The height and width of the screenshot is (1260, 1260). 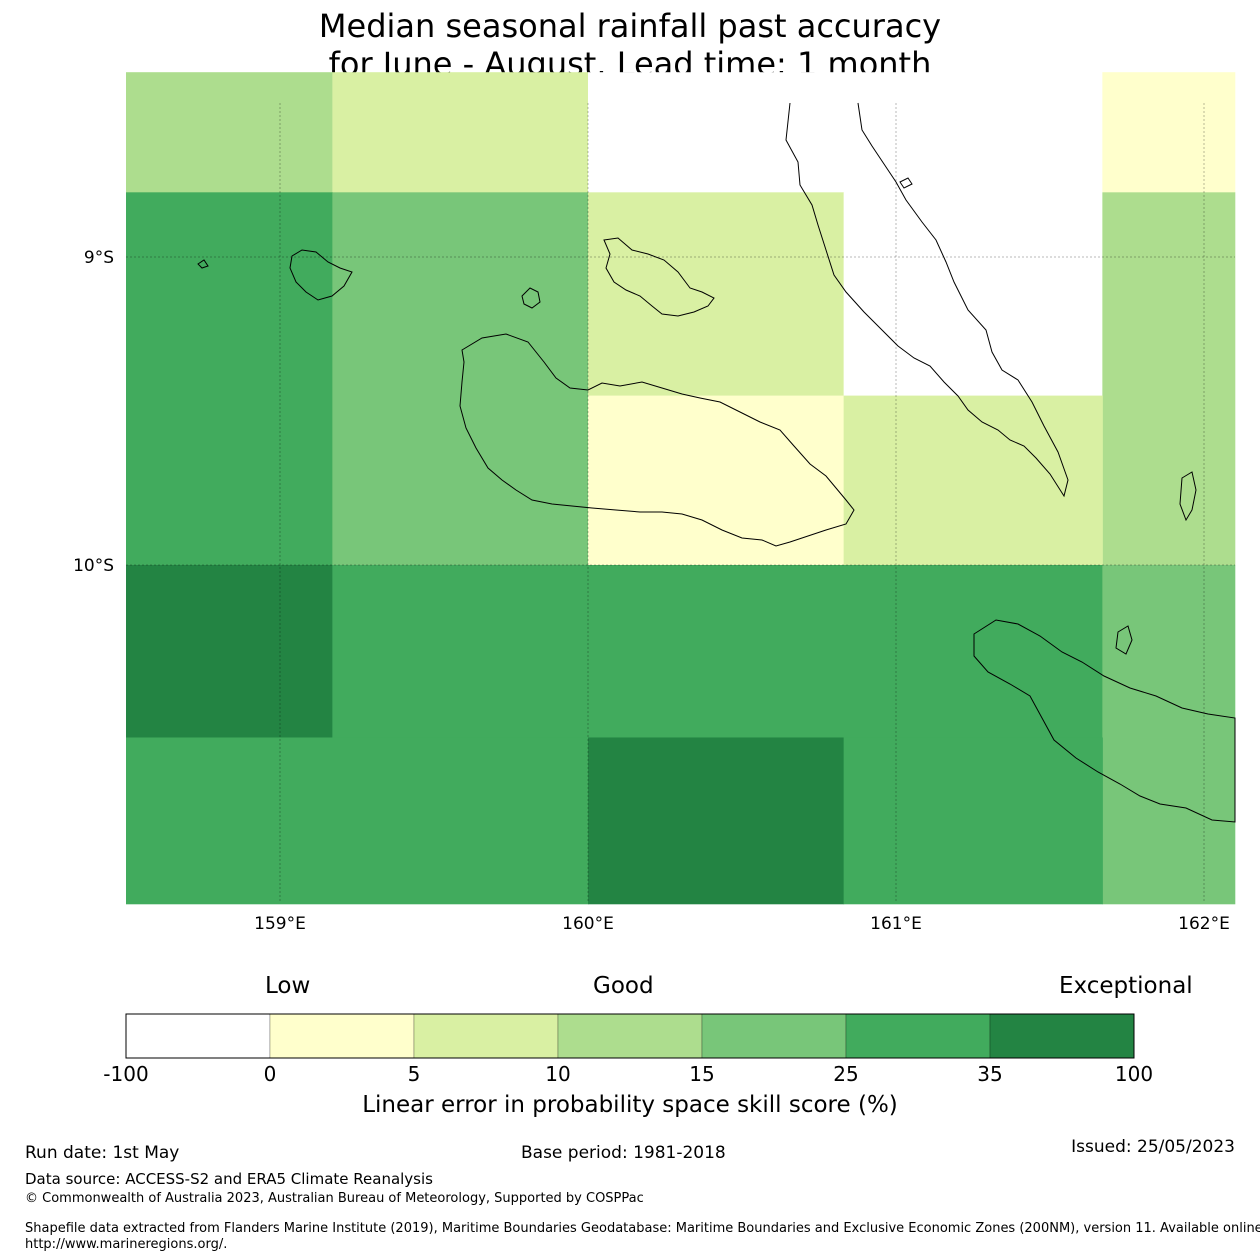 What do you see at coordinates (989, 1074) in the screenshot?
I see `colorbar-tick-label: 35` at bounding box center [989, 1074].